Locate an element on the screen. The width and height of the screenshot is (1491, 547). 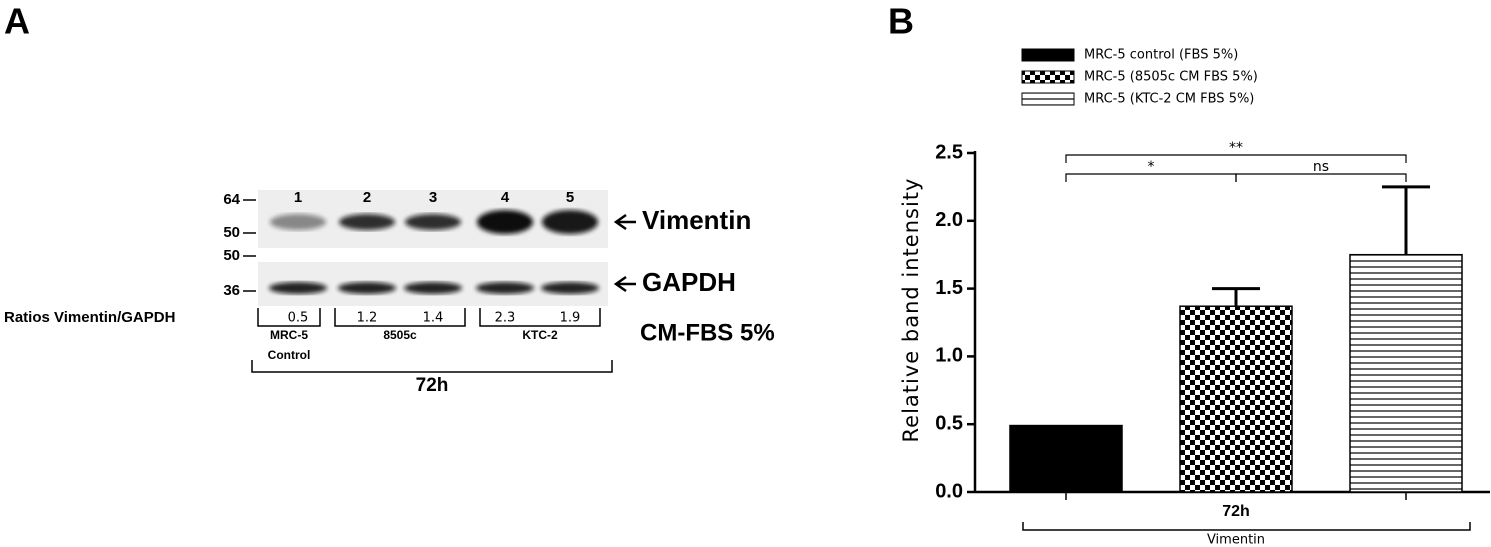
panel-label: B is located at coordinates (901, 21).